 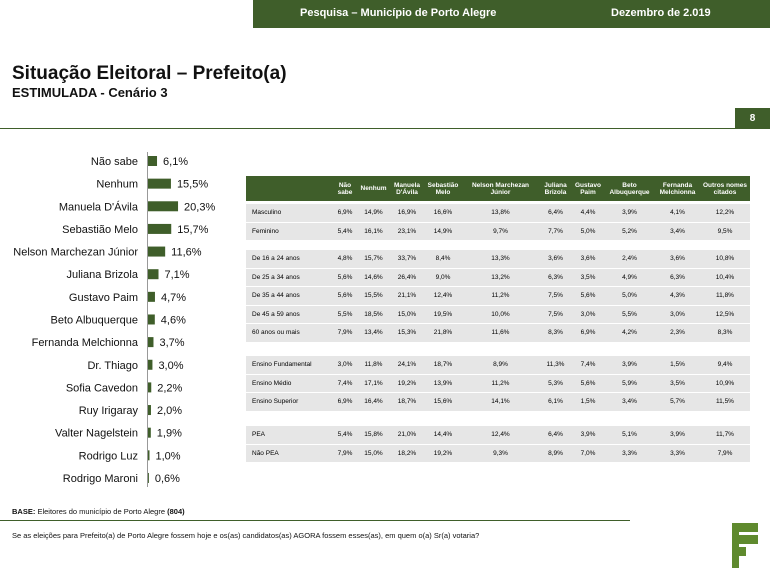 I want to click on table-cell: 5,9%, so click(x=629, y=383).